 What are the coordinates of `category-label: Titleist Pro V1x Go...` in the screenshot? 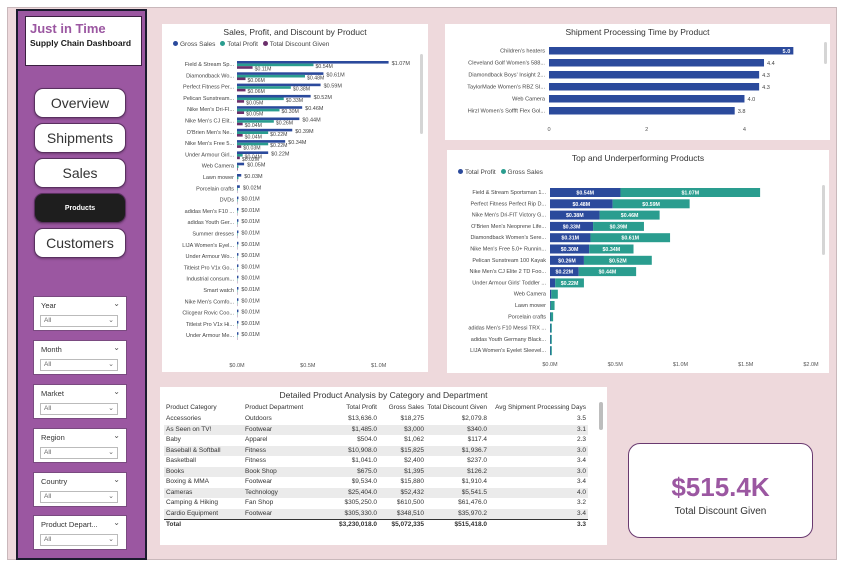 It's located at (209, 268).